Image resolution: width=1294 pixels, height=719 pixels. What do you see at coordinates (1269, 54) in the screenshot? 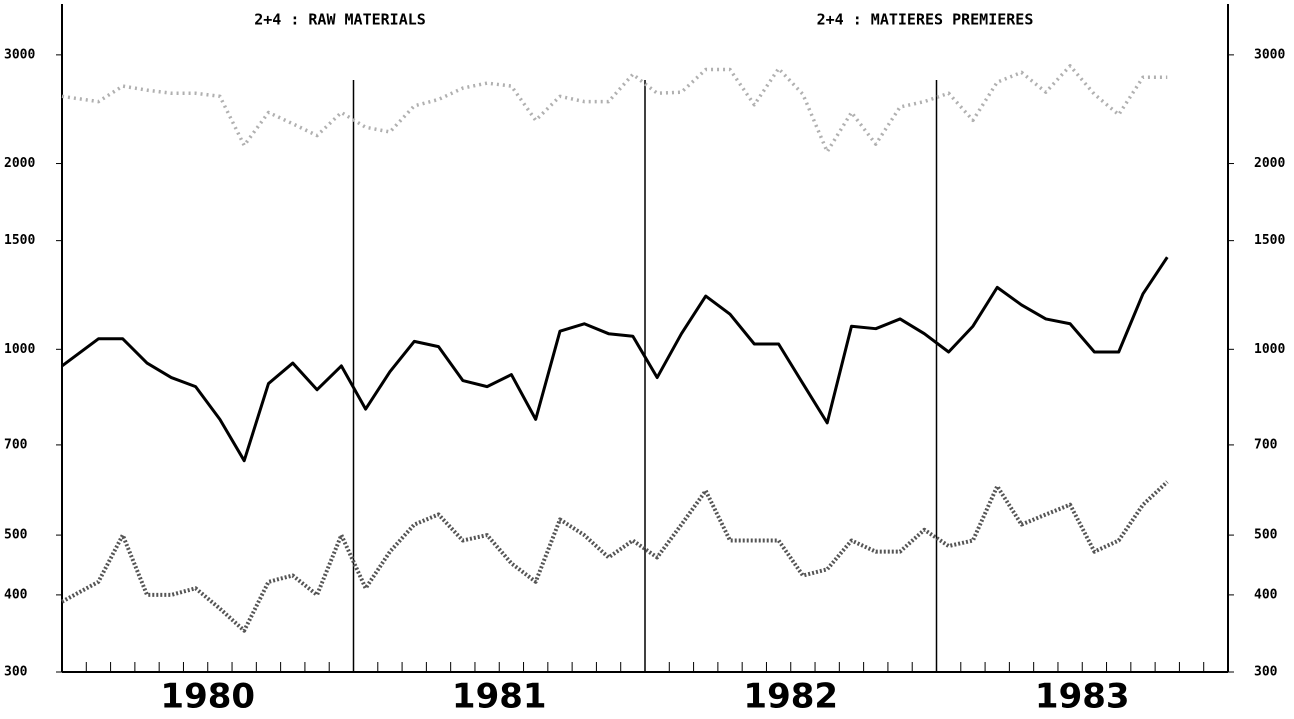
I see `y-tick-label-right: 3000` at bounding box center [1269, 54].